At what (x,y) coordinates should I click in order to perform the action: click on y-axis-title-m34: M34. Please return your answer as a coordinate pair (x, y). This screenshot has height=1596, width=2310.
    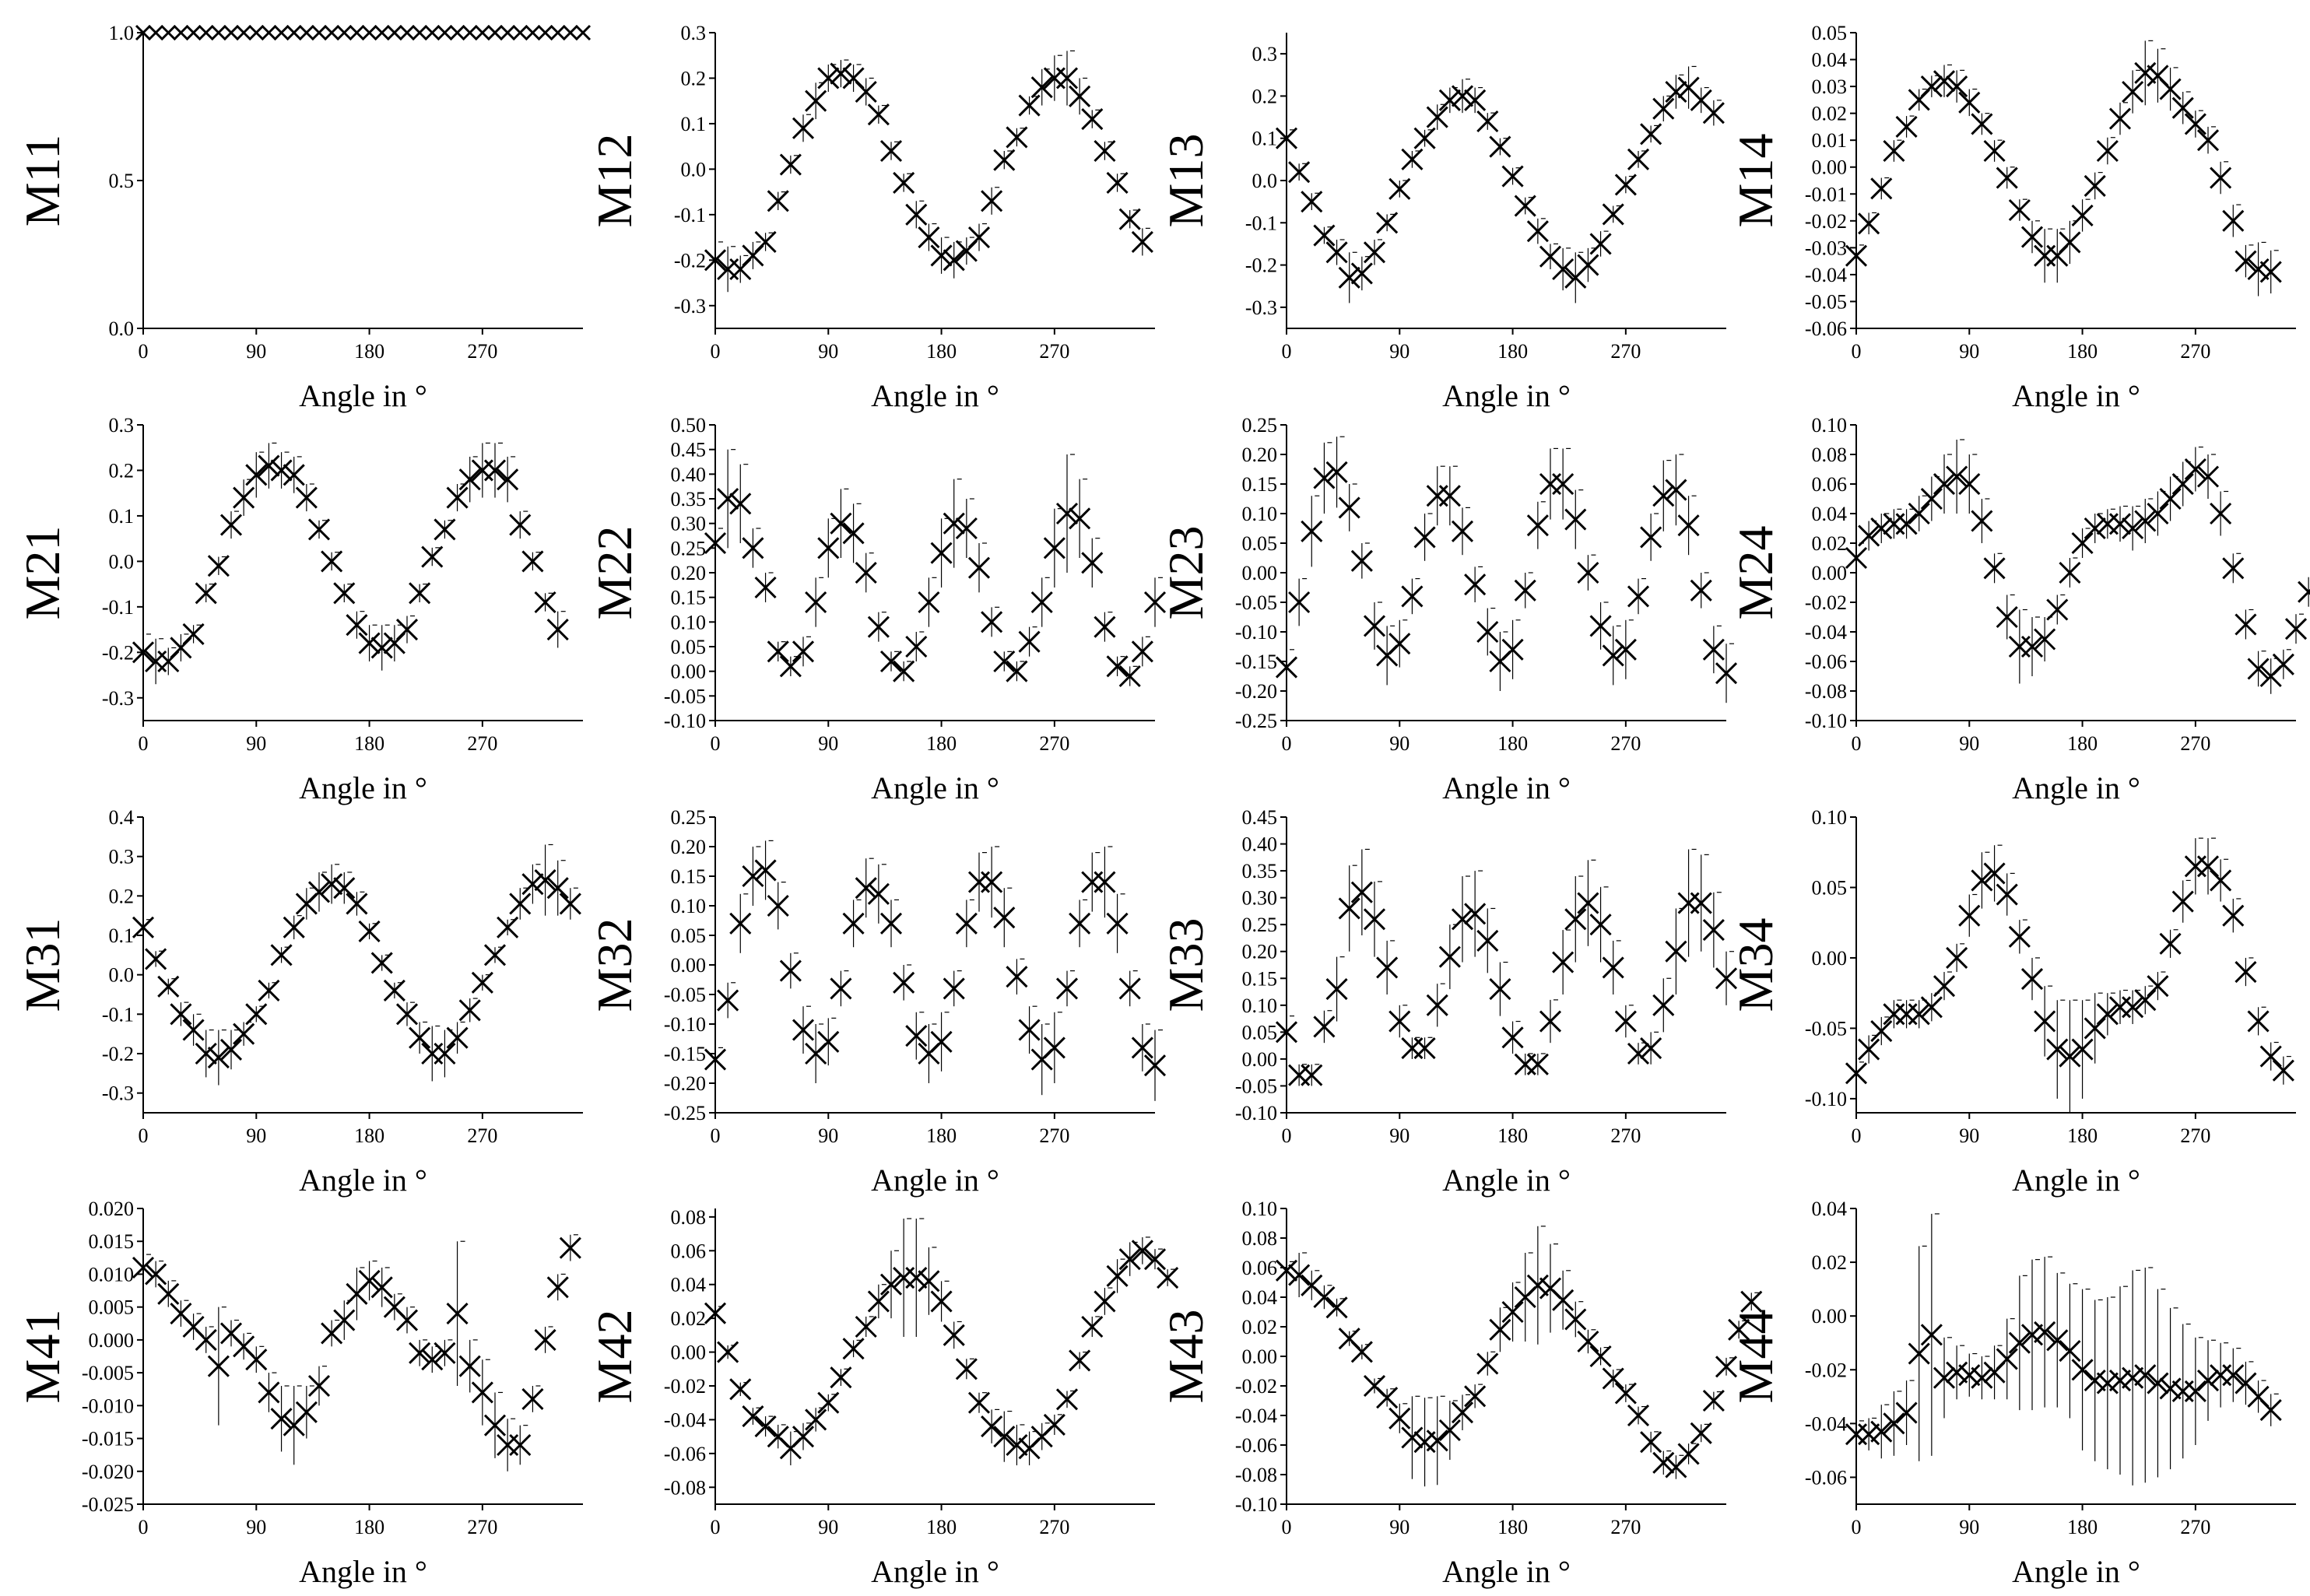
    Looking at the image, I should click on (1755, 965).